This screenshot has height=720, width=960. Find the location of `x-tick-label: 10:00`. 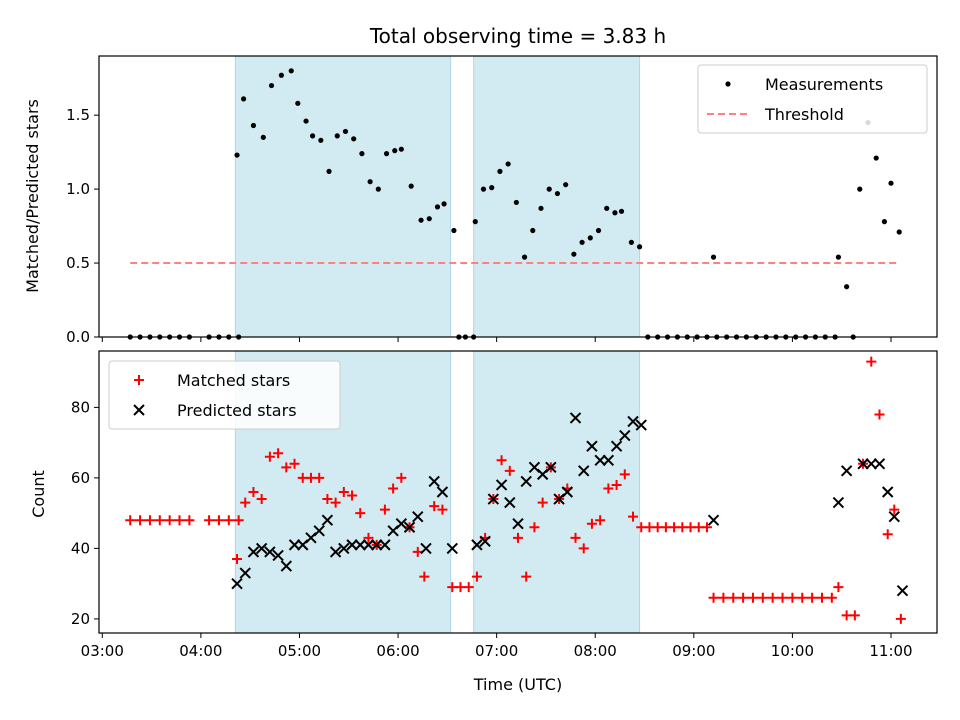

x-tick-label: 10:00 is located at coordinates (792, 651).